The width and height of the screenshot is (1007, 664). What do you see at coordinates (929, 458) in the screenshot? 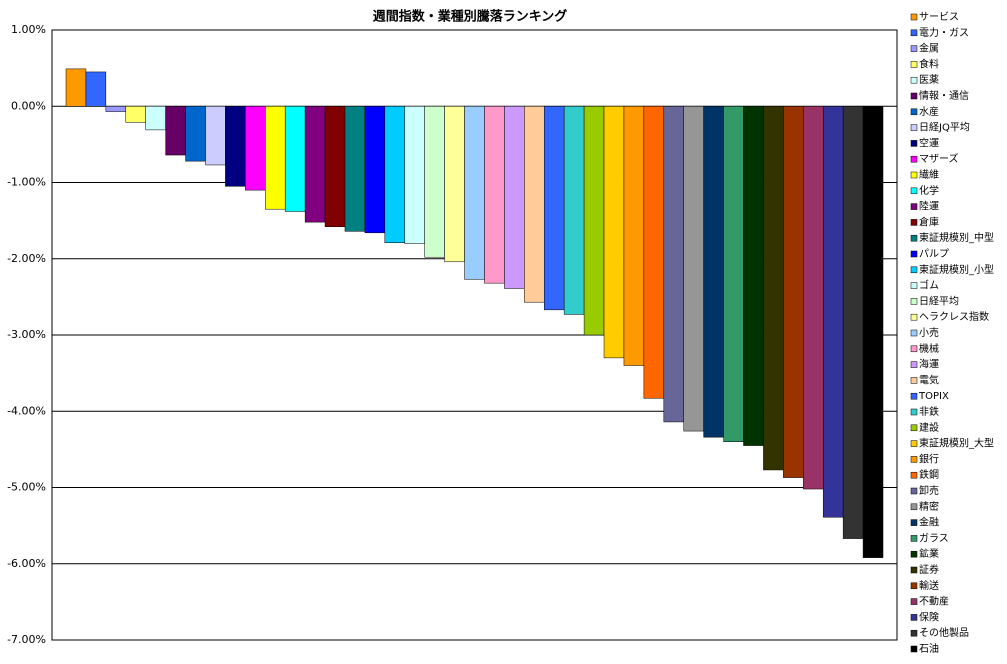
I see `legend-label: 銀行` at bounding box center [929, 458].